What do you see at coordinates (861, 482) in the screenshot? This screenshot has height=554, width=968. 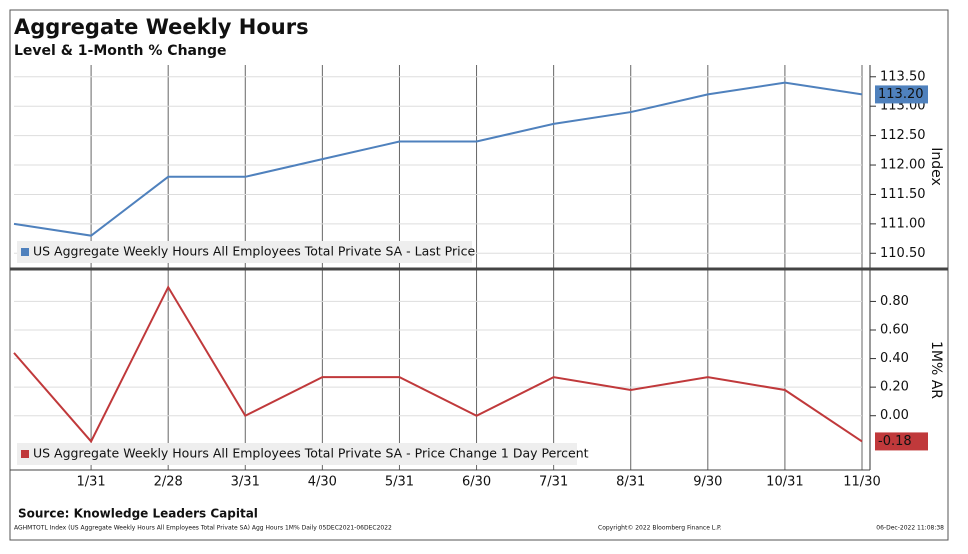 I see `x-tick-label: 11/30` at bounding box center [861, 482].